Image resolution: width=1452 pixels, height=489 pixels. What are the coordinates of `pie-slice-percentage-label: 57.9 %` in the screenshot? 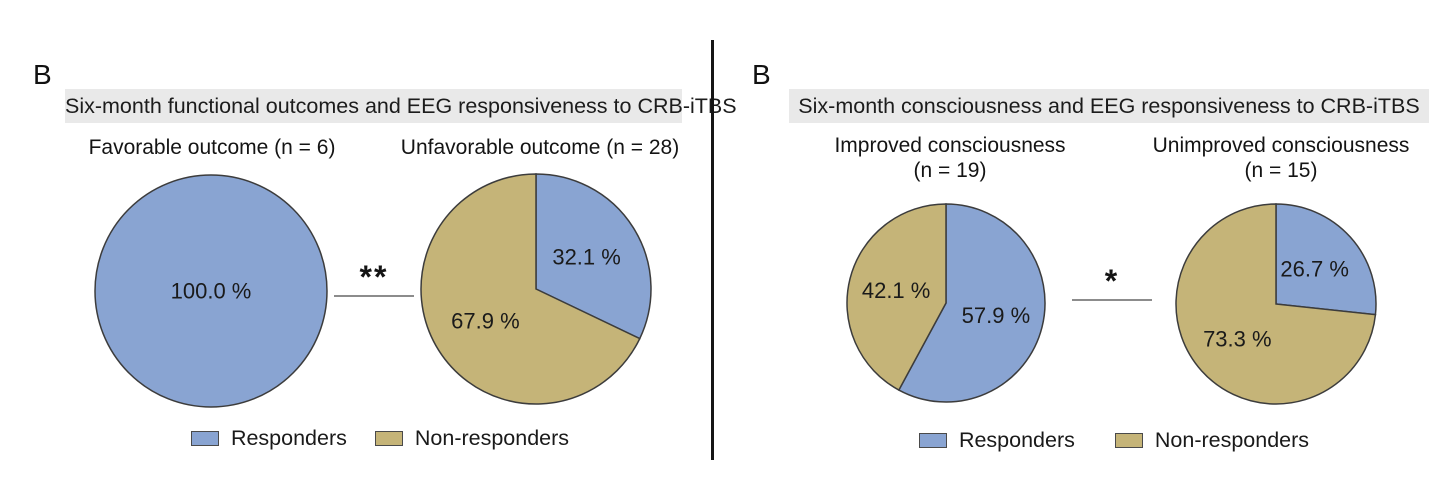 It's located at (996, 315).